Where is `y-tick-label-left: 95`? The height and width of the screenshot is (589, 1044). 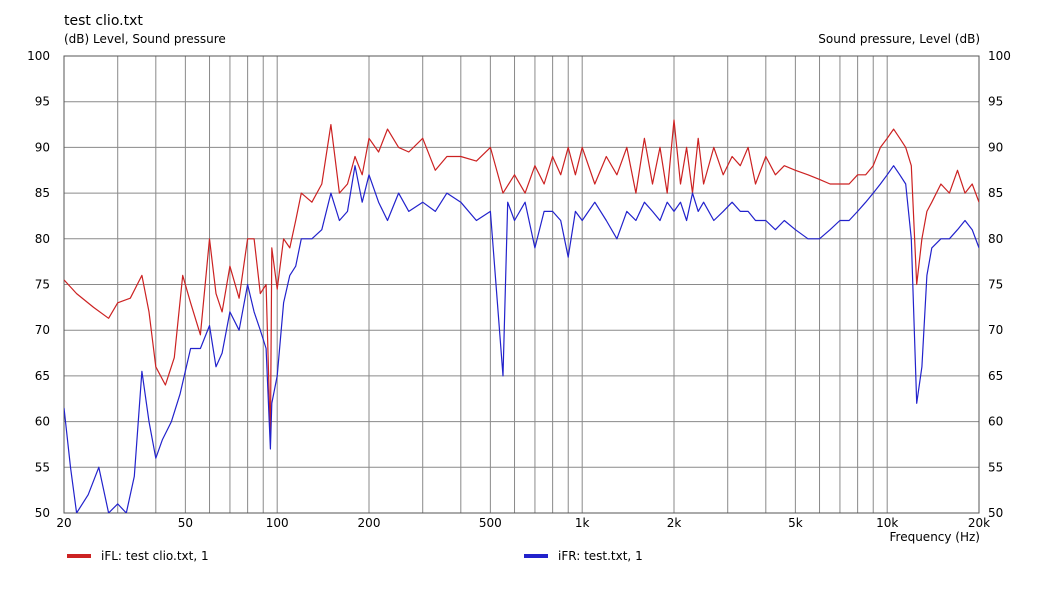 y-tick-label-left: 95 is located at coordinates (42, 102).